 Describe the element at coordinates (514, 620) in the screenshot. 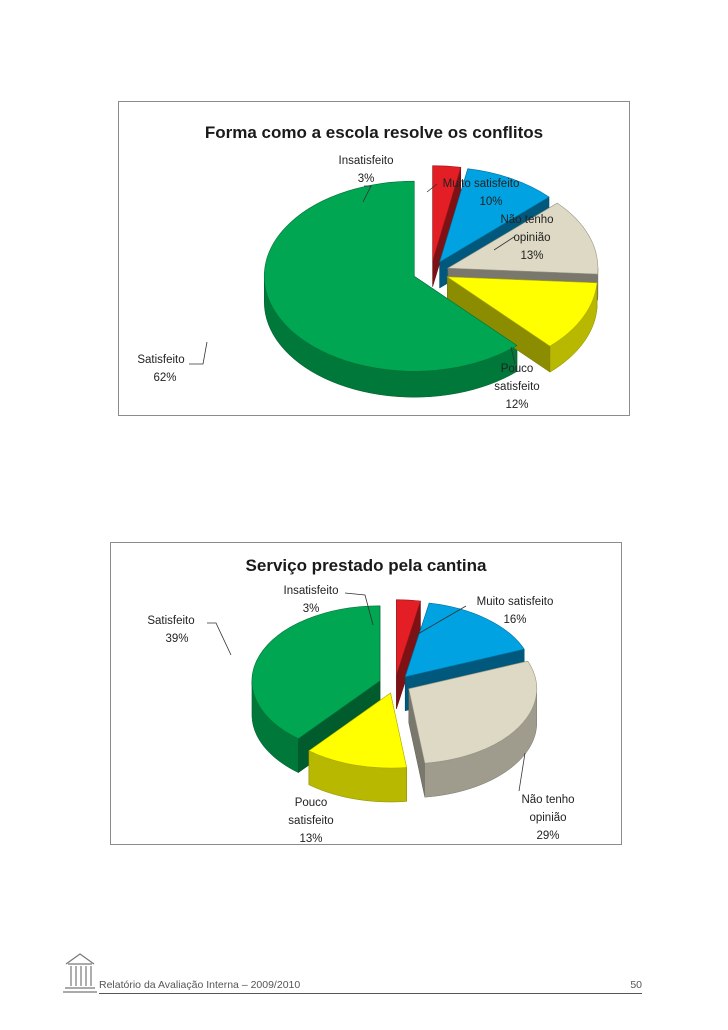

I see `slice-value-label: 16%` at that location.